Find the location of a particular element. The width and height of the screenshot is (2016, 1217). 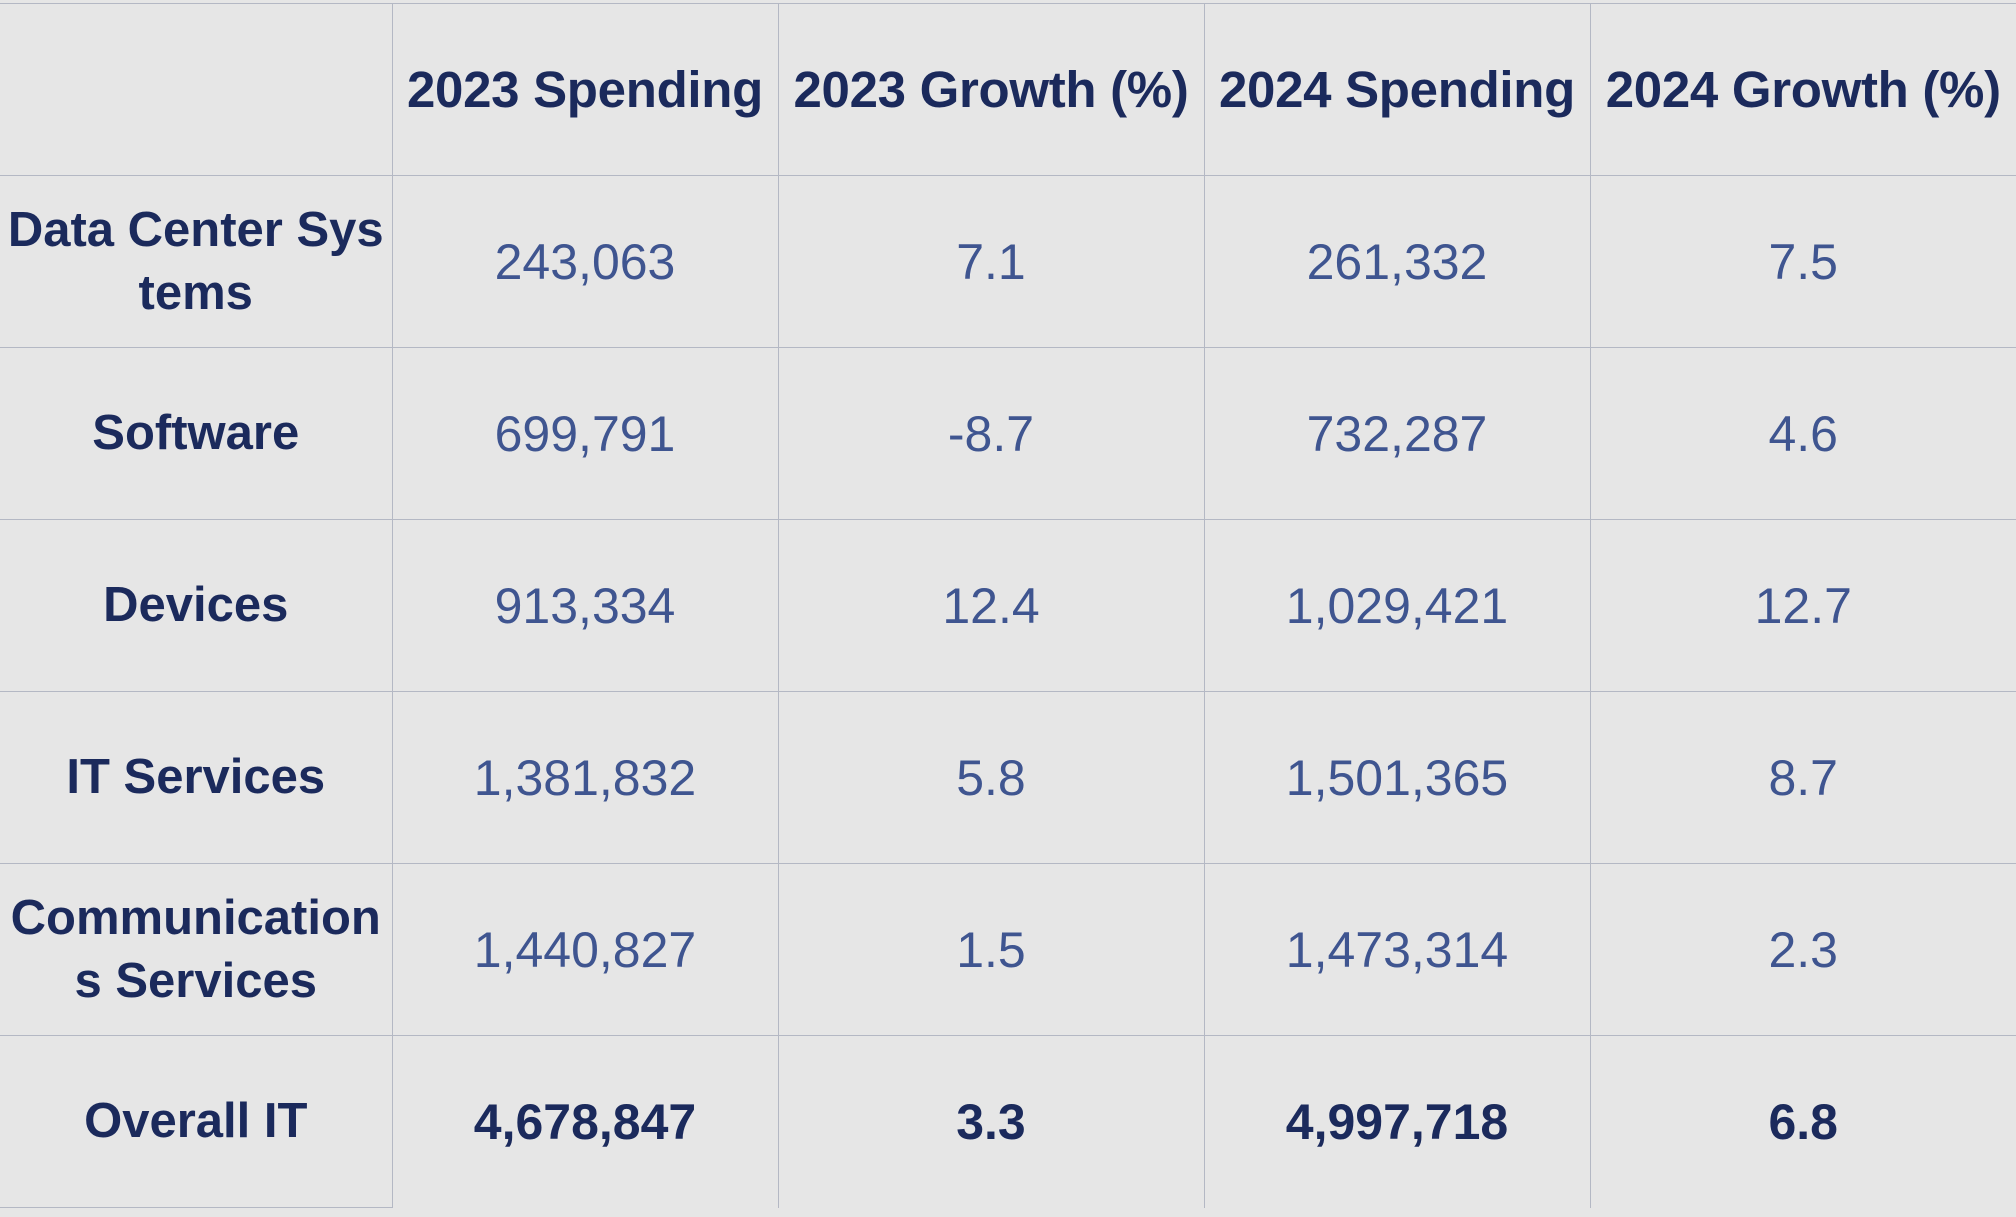

total-row: Overall IT 4,678,847 3.3 4,997,718 6.8 is located at coordinates (1008, 1121).